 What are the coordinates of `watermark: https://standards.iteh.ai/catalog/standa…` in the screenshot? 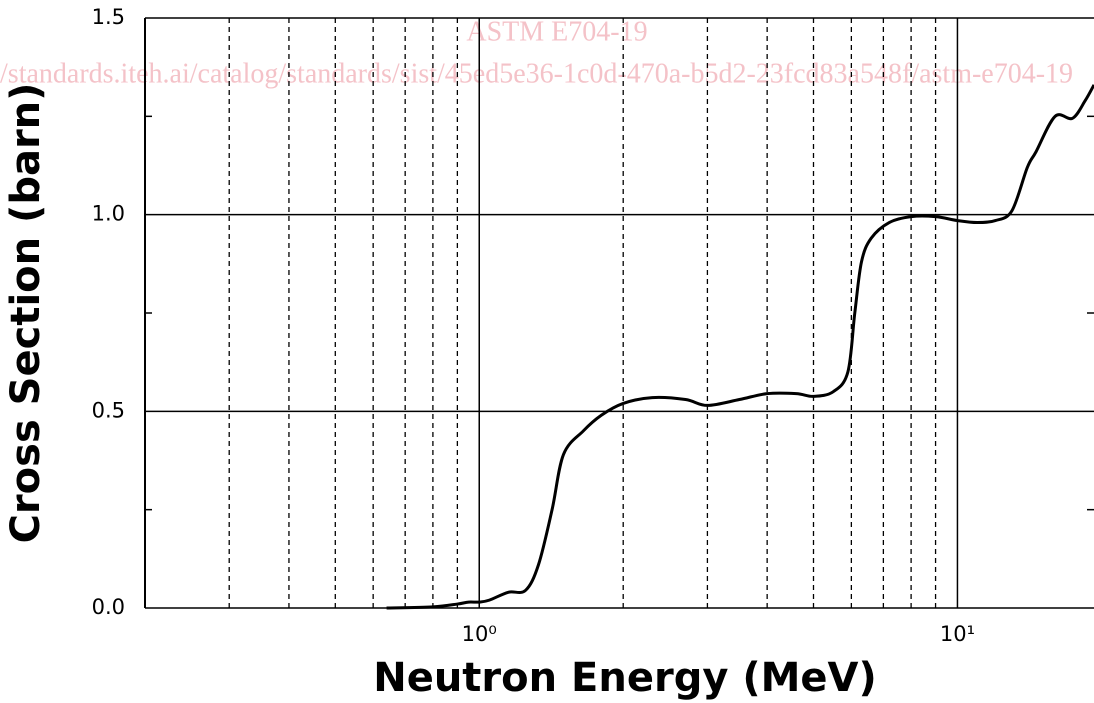 It's located at (536, 73).